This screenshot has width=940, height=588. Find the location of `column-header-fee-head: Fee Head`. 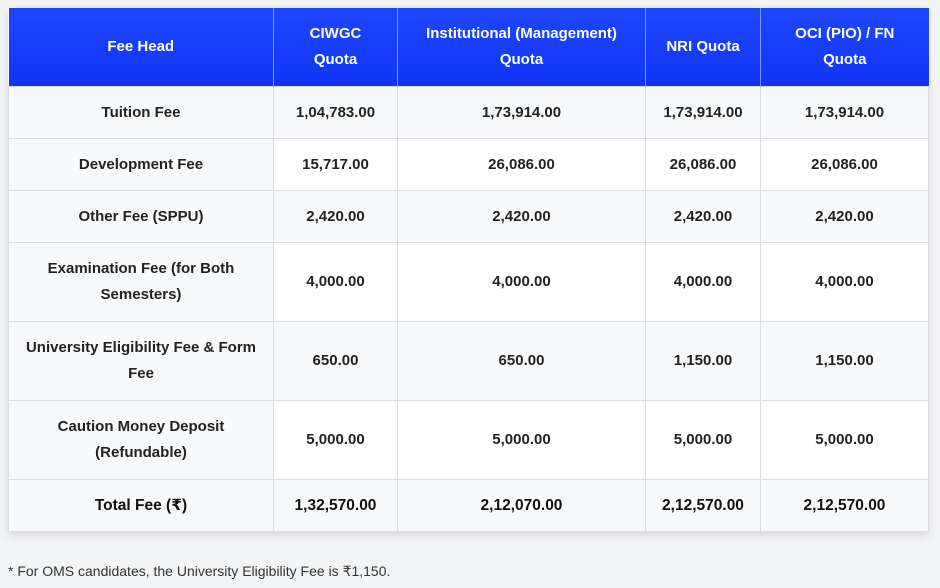

column-header-fee-head: Fee Head is located at coordinates (141, 47).